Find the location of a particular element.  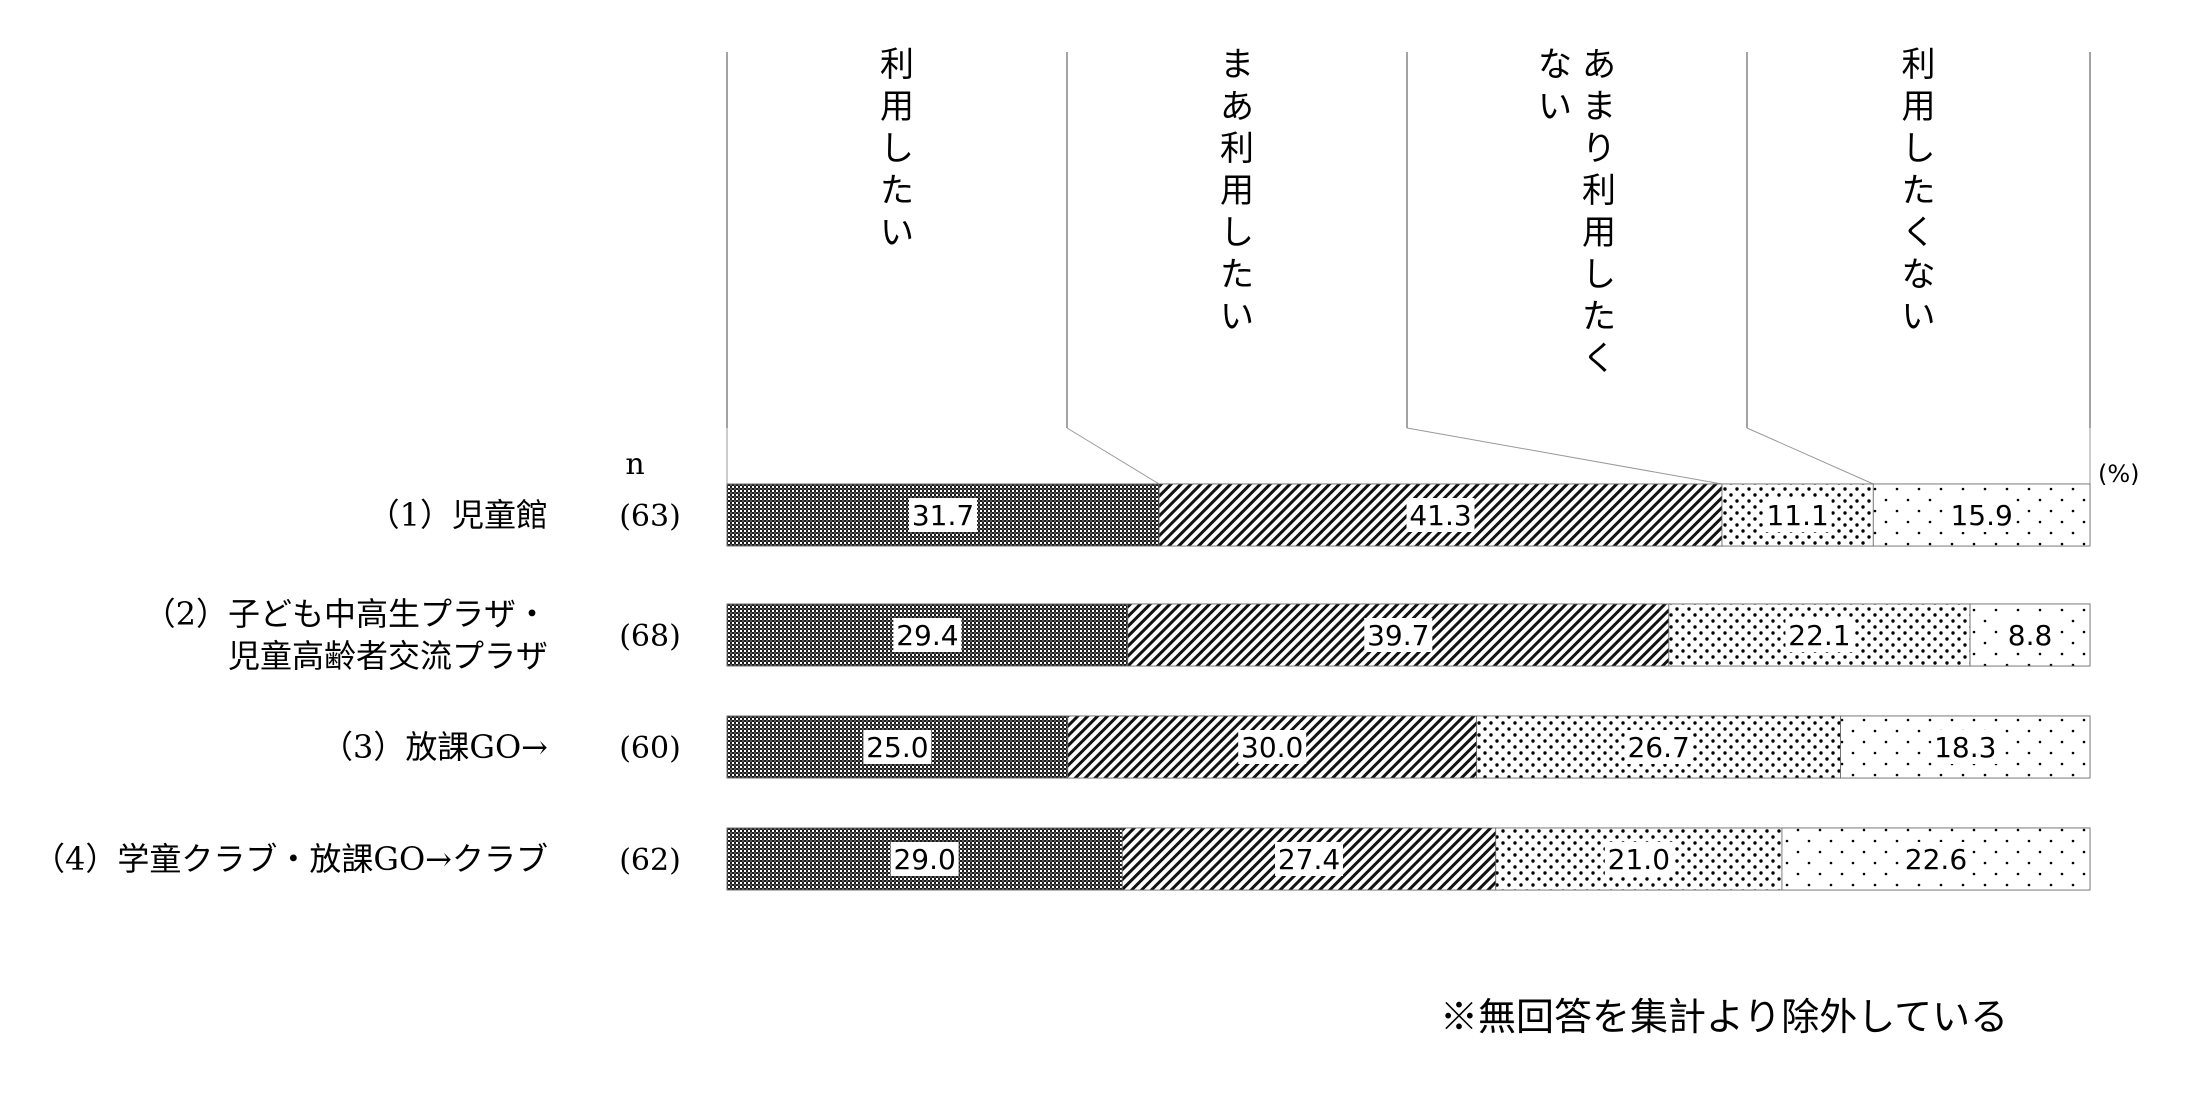

category-label: （4）学童クラブ・放課GO→クラブ is located at coordinates (290, 859).